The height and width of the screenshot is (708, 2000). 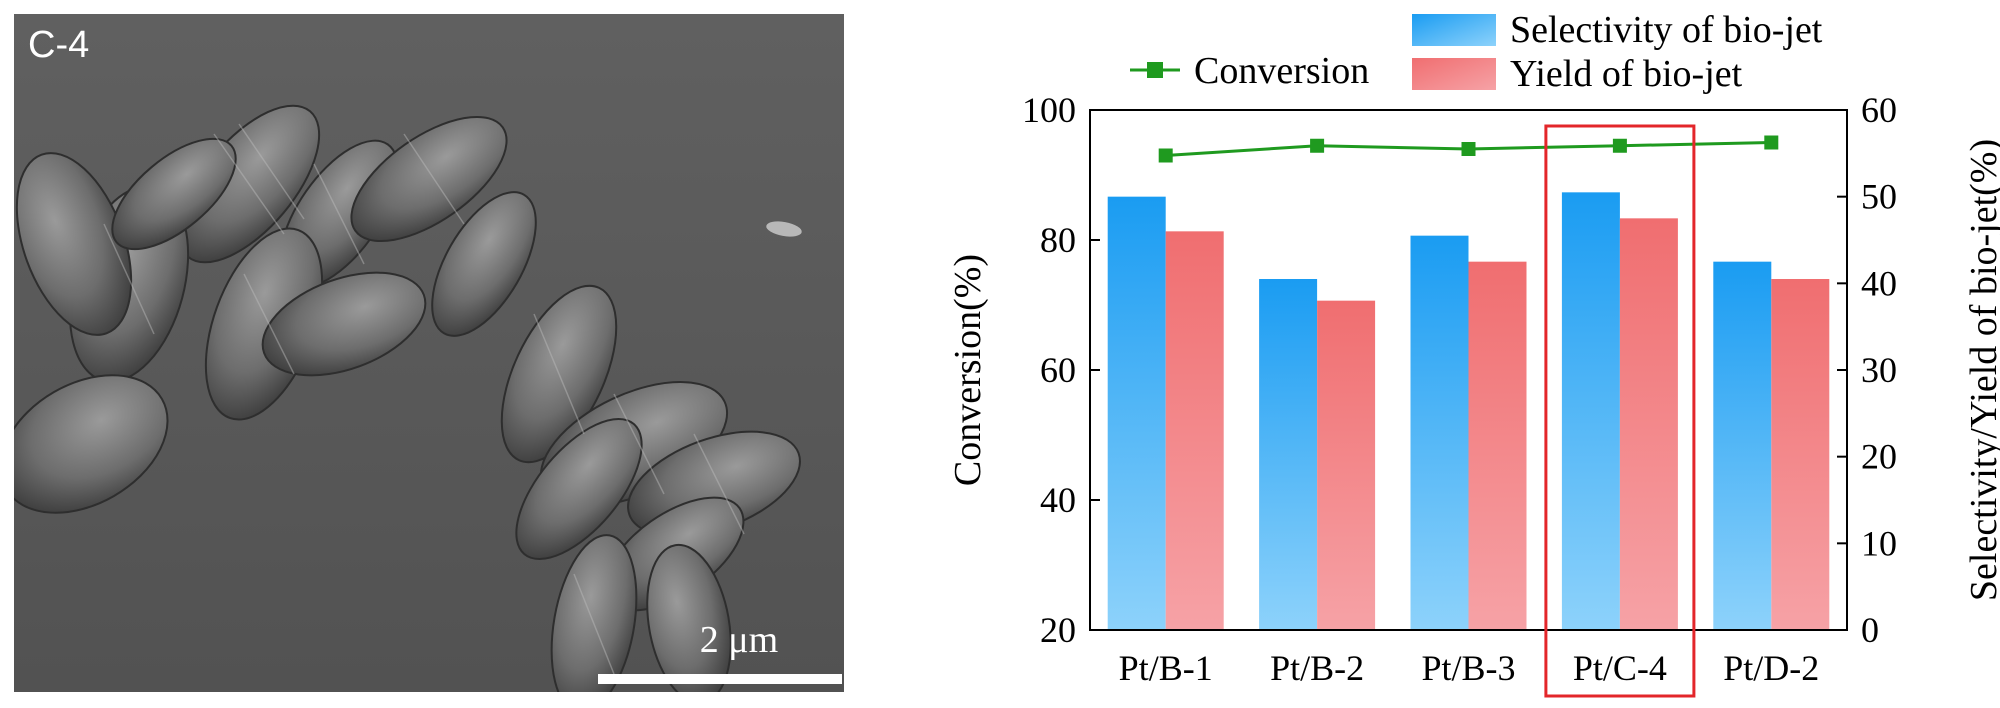 What do you see at coordinates (1981, 370) in the screenshot?
I see `right-axis-title: Selectivity/Yield of bio-jet(%)` at bounding box center [1981, 370].